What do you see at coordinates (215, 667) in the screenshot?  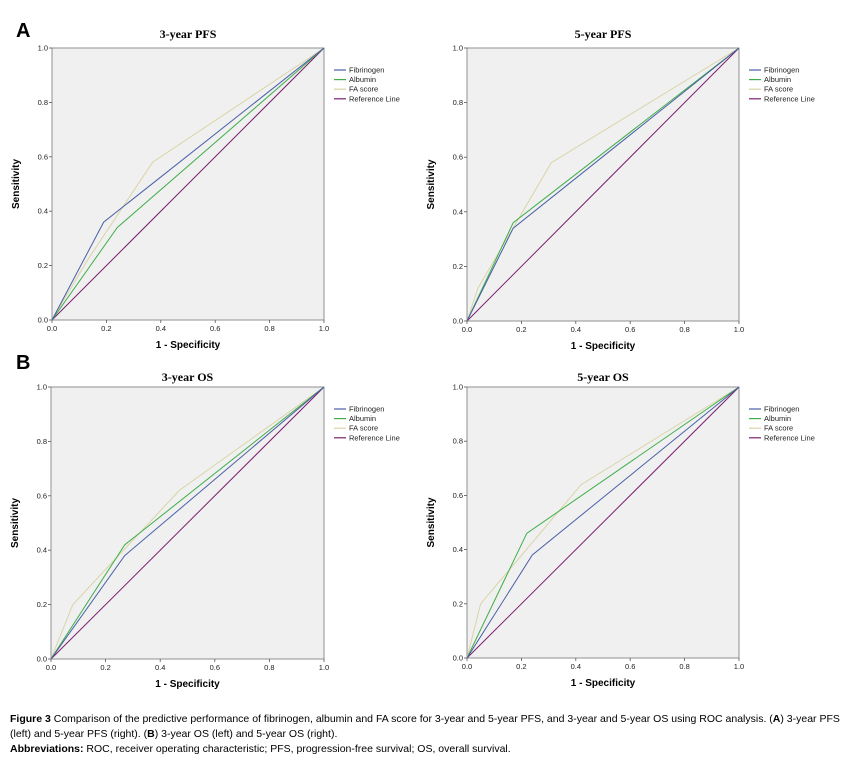 I see `x-tick-label-2-3: 0.6` at bounding box center [215, 667].